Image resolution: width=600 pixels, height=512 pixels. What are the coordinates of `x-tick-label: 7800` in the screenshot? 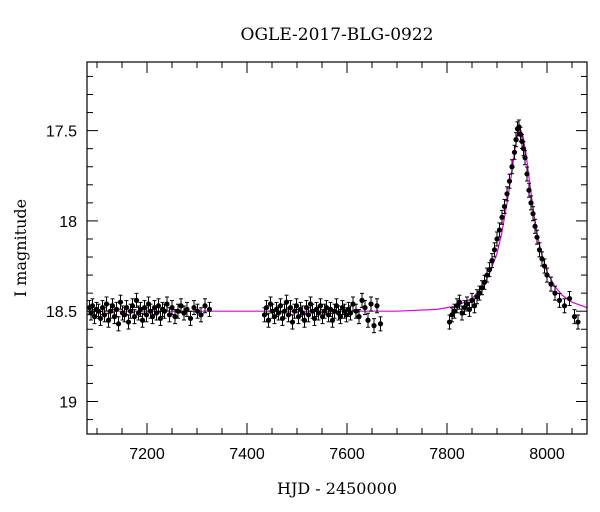 It's located at (447, 454).